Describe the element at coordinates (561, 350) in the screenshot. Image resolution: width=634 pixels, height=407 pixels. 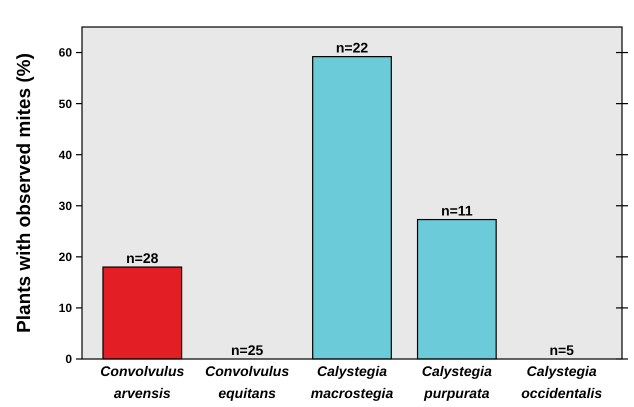
I see `annotation: n=5` at that location.